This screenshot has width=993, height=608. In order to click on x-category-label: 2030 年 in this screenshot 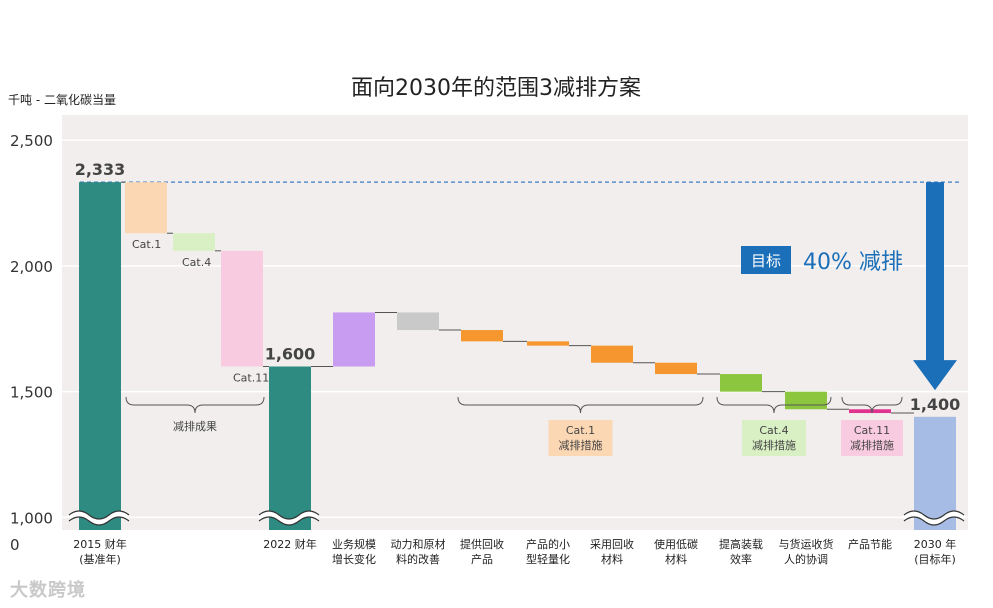, I will do `click(935, 544)`.